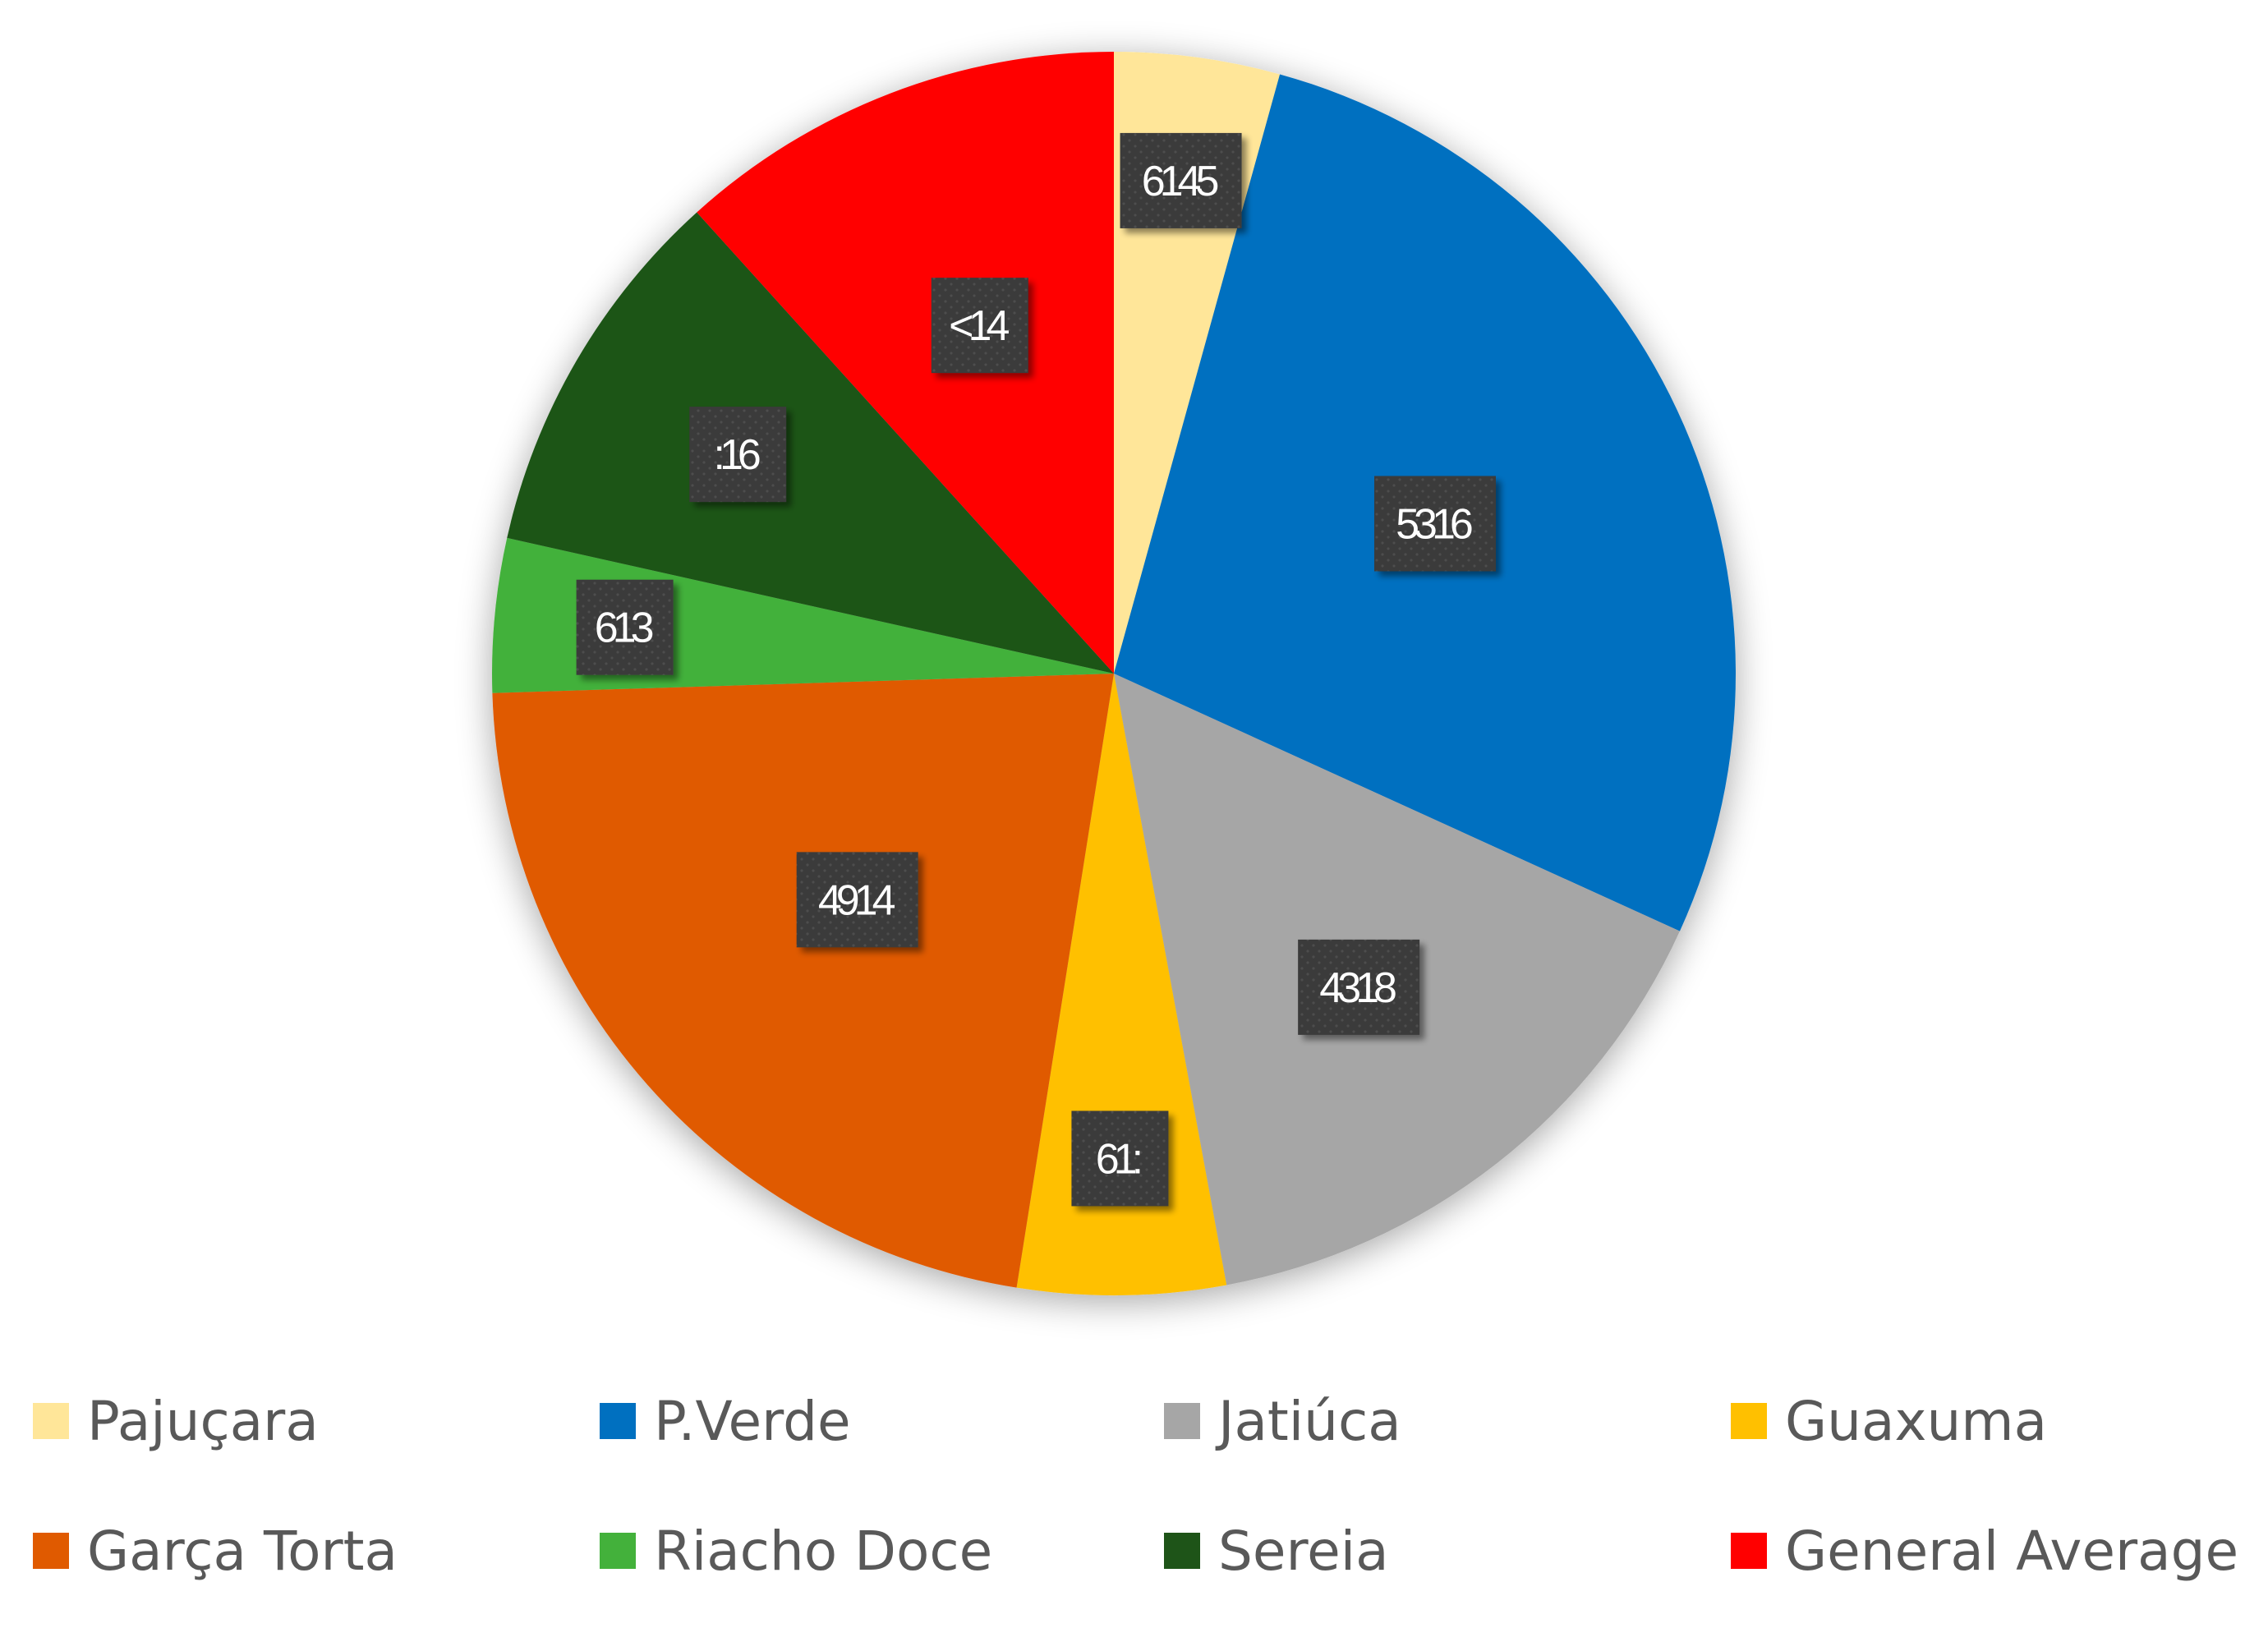  Describe the element at coordinates (2012, 1551) in the screenshot. I see `legend-label: General Average` at that location.